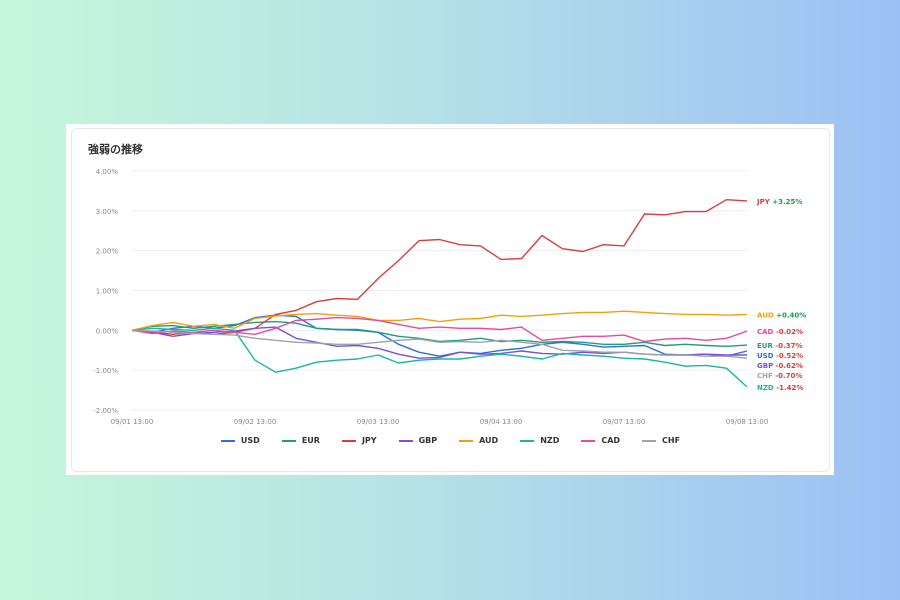 This screenshot has width=900, height=600. Describe the element at coordinates (780, 388) in the screenshot. I see `end-label-nzd: NZD -1.42%` at that location.